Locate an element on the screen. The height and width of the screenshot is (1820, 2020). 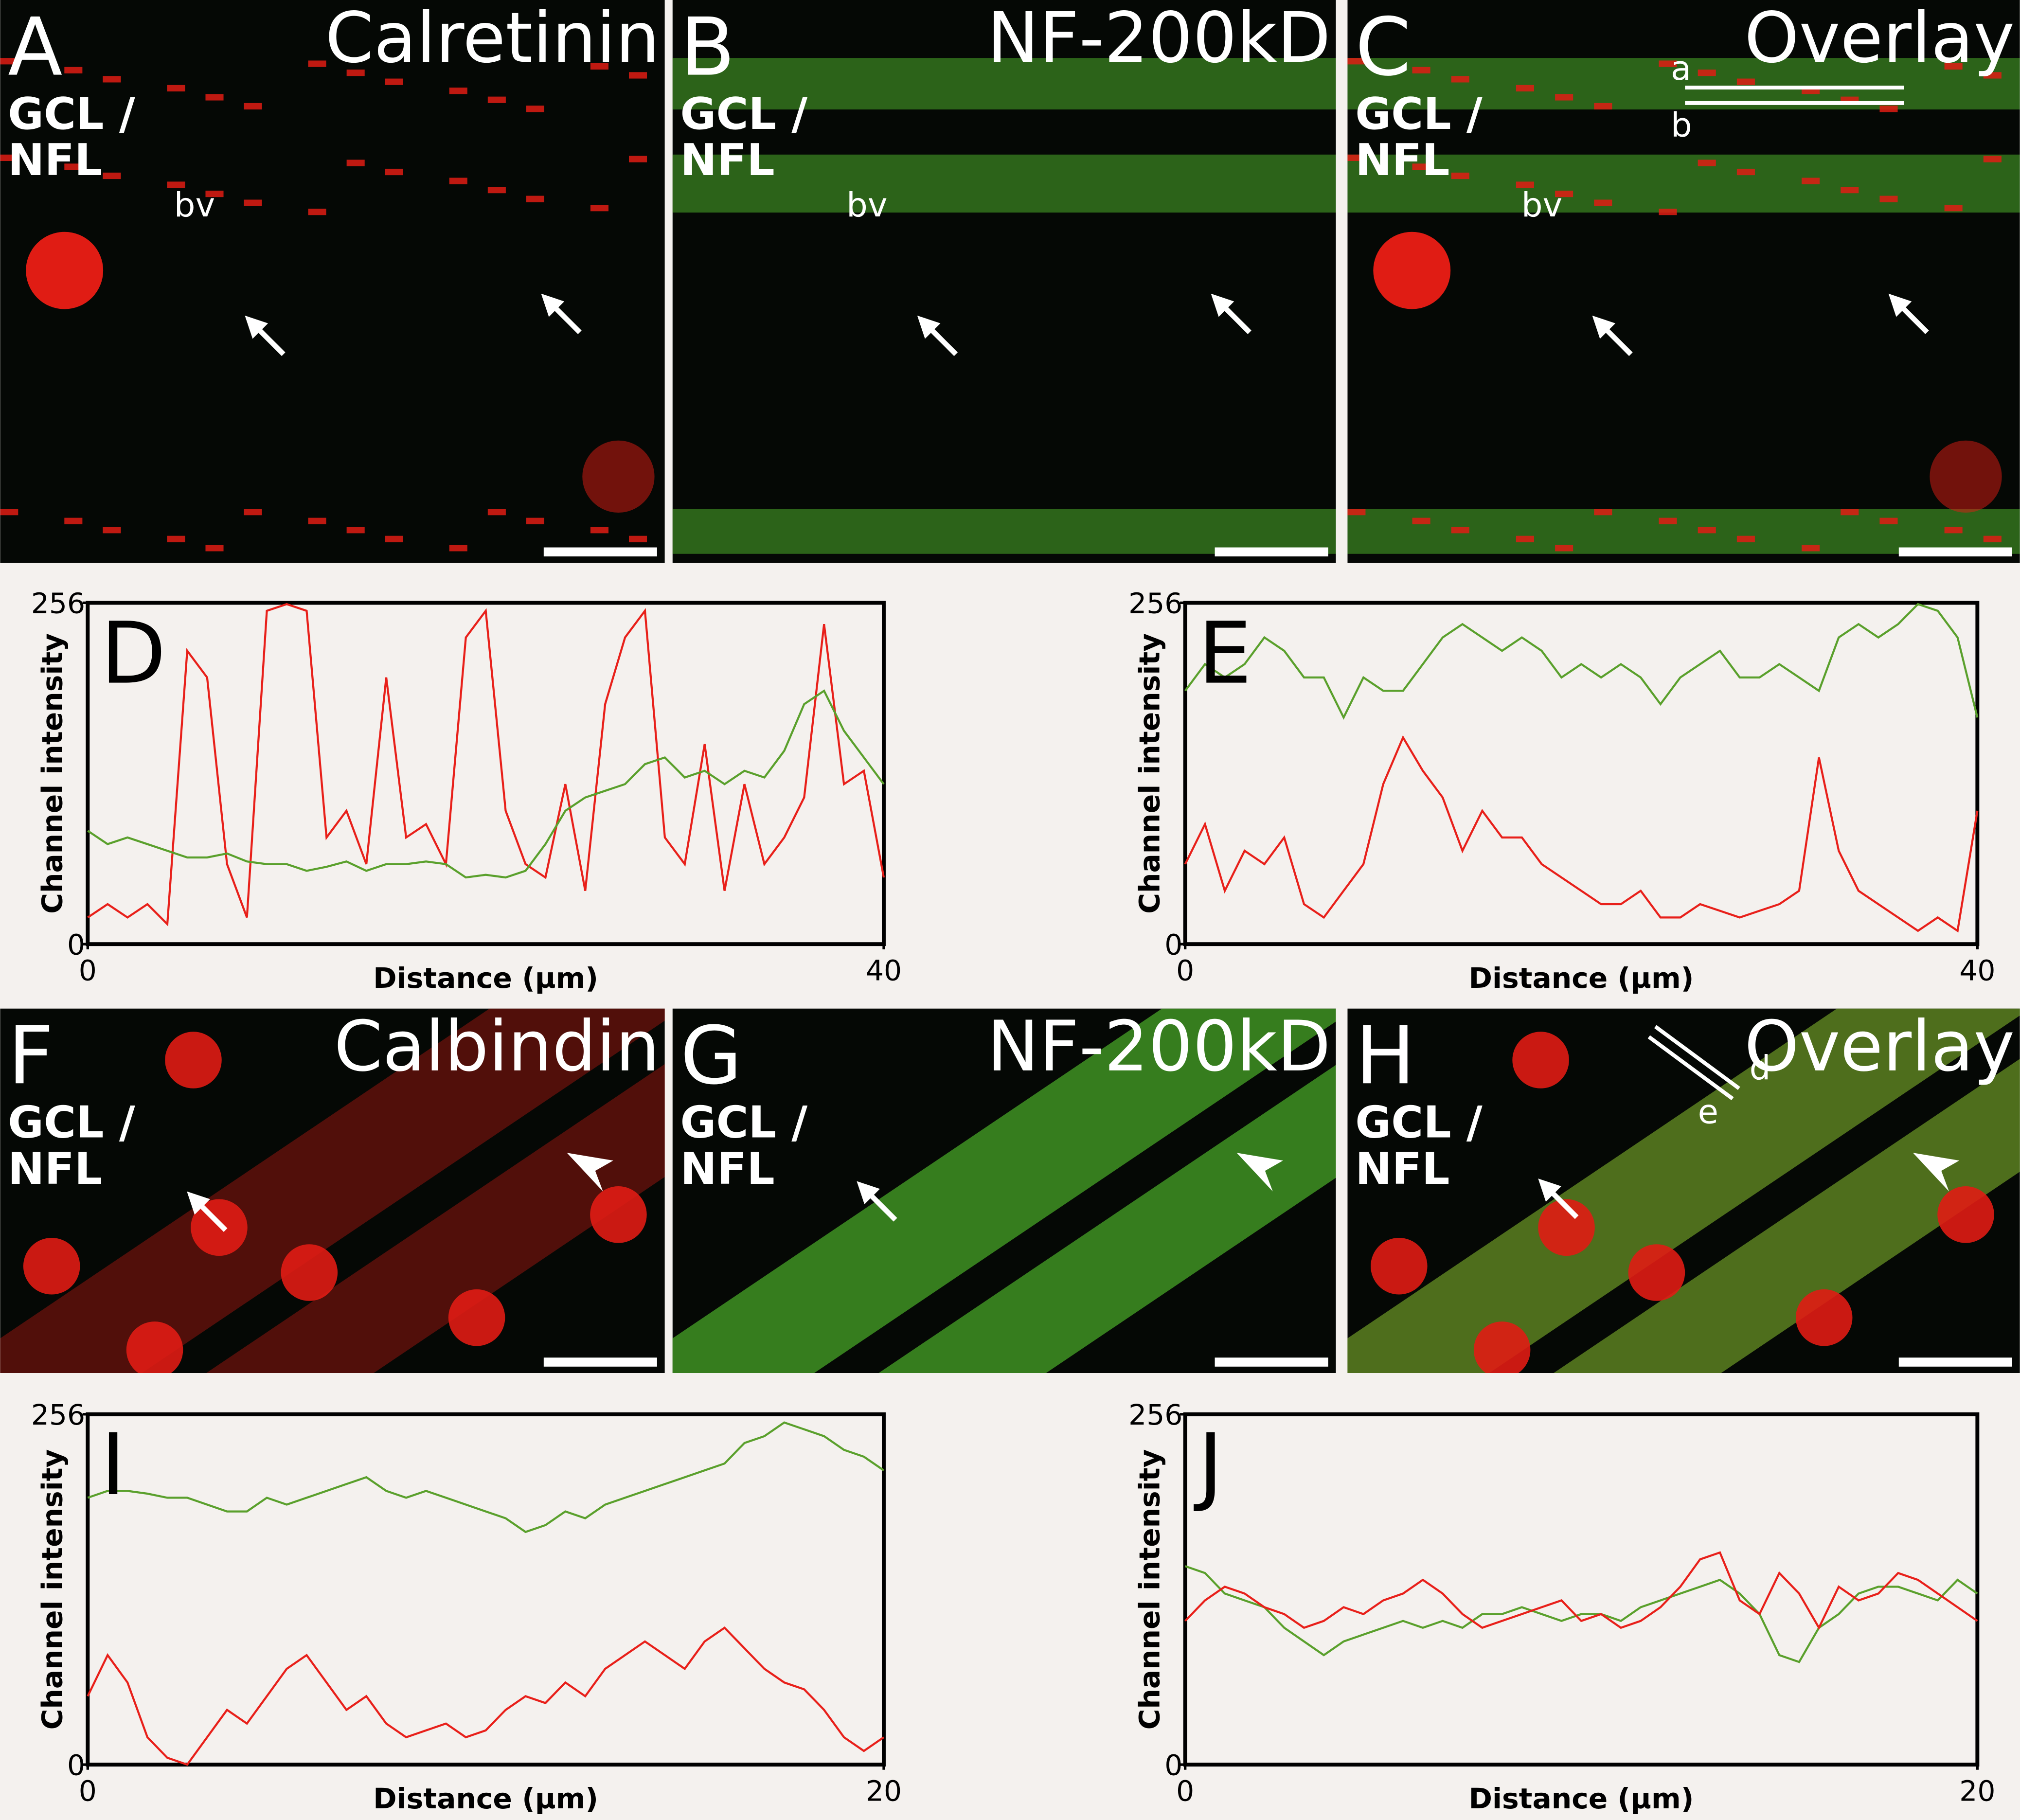
plot-area is located at coordinates (486, 773).